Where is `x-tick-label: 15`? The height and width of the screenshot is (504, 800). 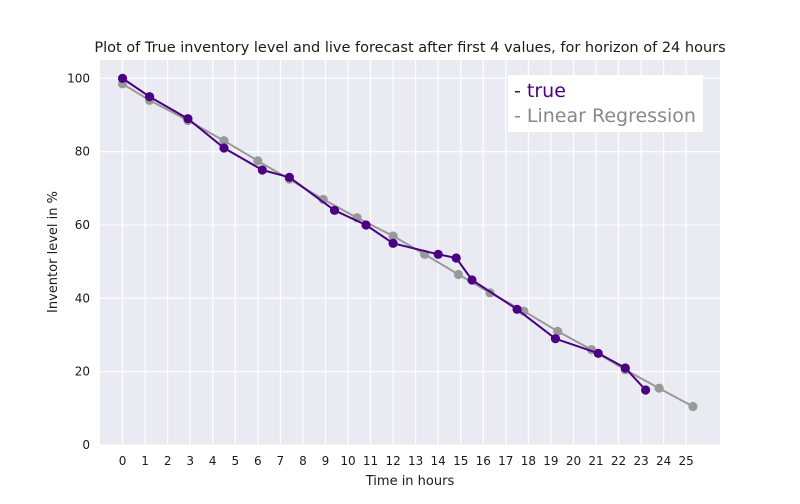 x-tick-label: 15 is located at coordinates (460, 461).